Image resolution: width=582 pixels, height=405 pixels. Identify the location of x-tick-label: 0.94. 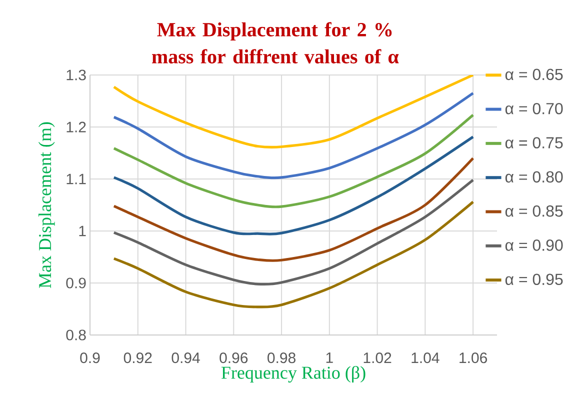
(186, 358).